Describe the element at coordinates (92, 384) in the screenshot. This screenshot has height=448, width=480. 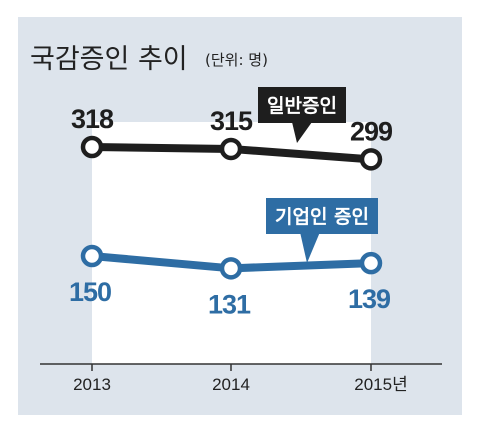
I see `x-tick-label: 2013` at that location.